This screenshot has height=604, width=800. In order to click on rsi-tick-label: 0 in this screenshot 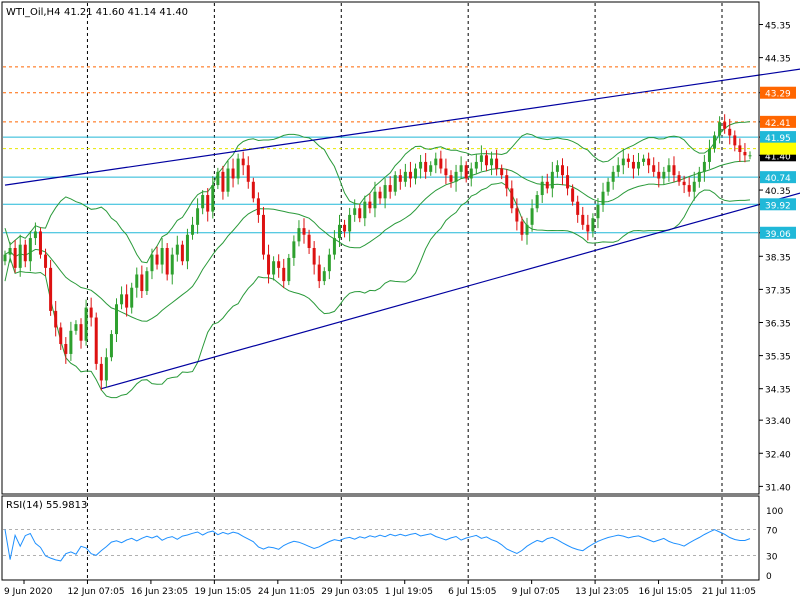, I will do `click(769, 577)`.